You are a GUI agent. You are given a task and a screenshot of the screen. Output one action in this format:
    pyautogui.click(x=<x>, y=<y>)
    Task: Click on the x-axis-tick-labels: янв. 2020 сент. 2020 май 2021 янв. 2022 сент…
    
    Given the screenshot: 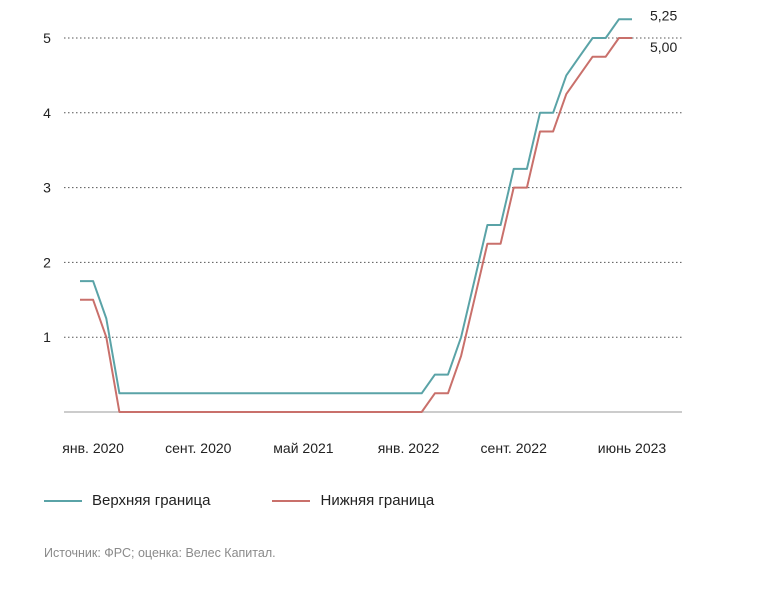 What is the action you would take?
    pyautogui.click(x=364, y=448)
    